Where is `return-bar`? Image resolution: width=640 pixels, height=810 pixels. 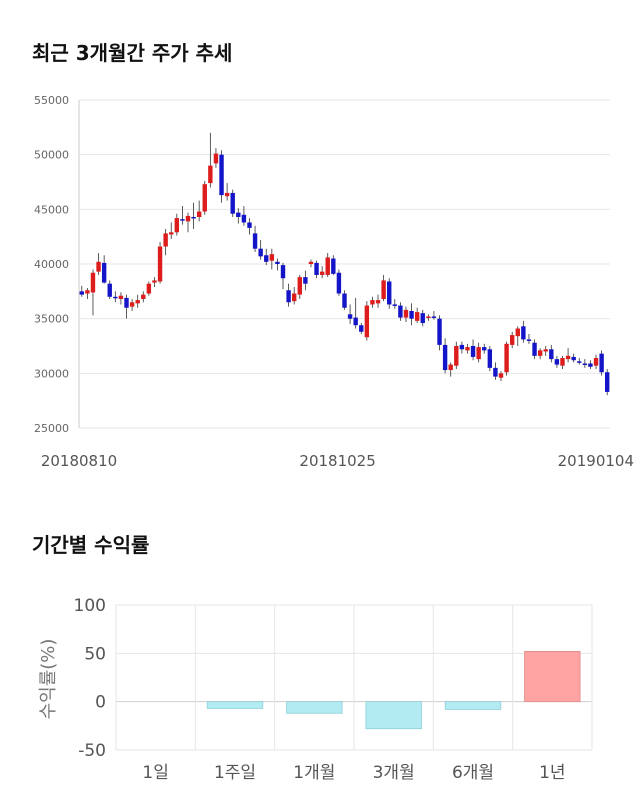
return-bar is located at coordinates (235, 705).